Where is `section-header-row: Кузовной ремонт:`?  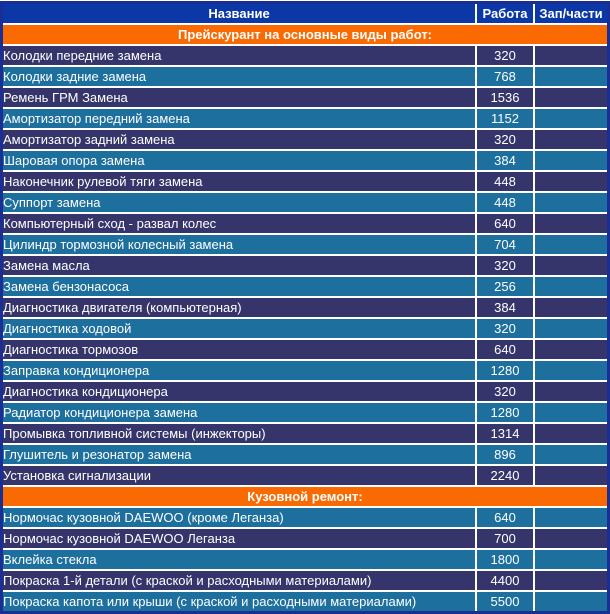 section-header-row: Кузовной ремонт: is located at coordinates (305, 496).